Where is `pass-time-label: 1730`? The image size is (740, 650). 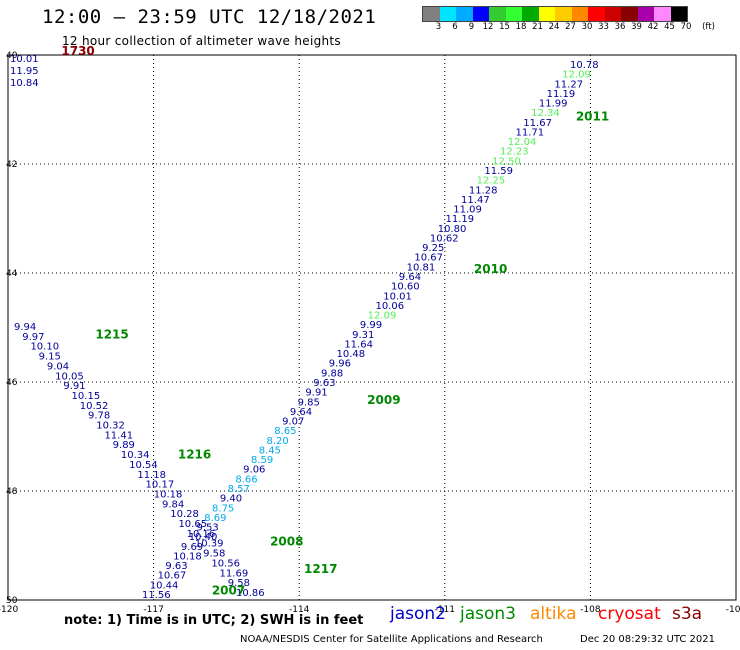 pass-time-label: 1730 is located at coordinates (77, 51).